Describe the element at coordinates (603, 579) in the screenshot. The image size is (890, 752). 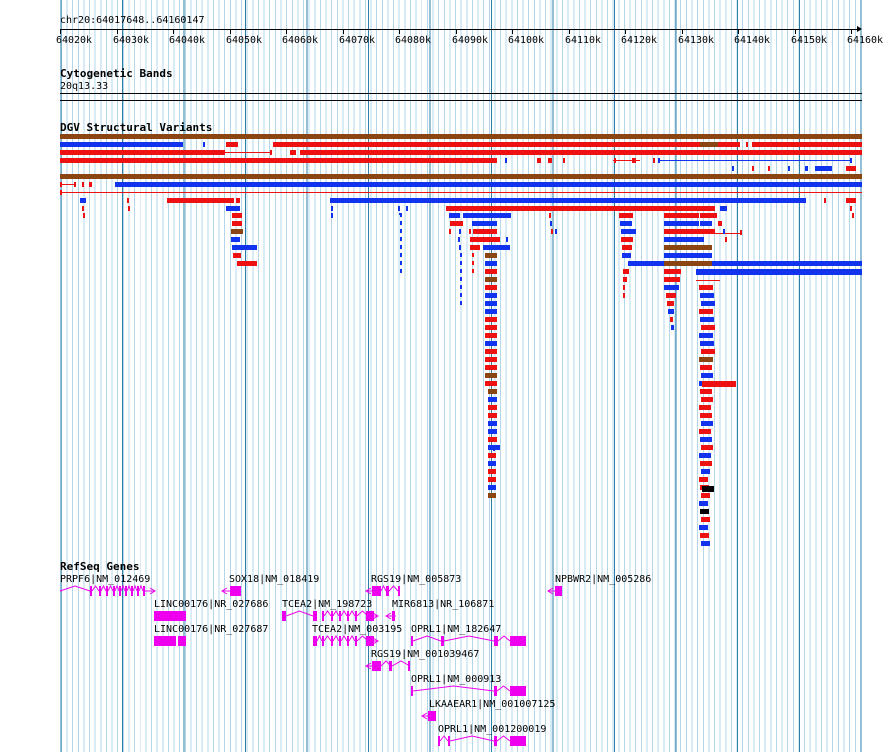
I see `gene-label: NPBWR2|NM_005286` at that location.